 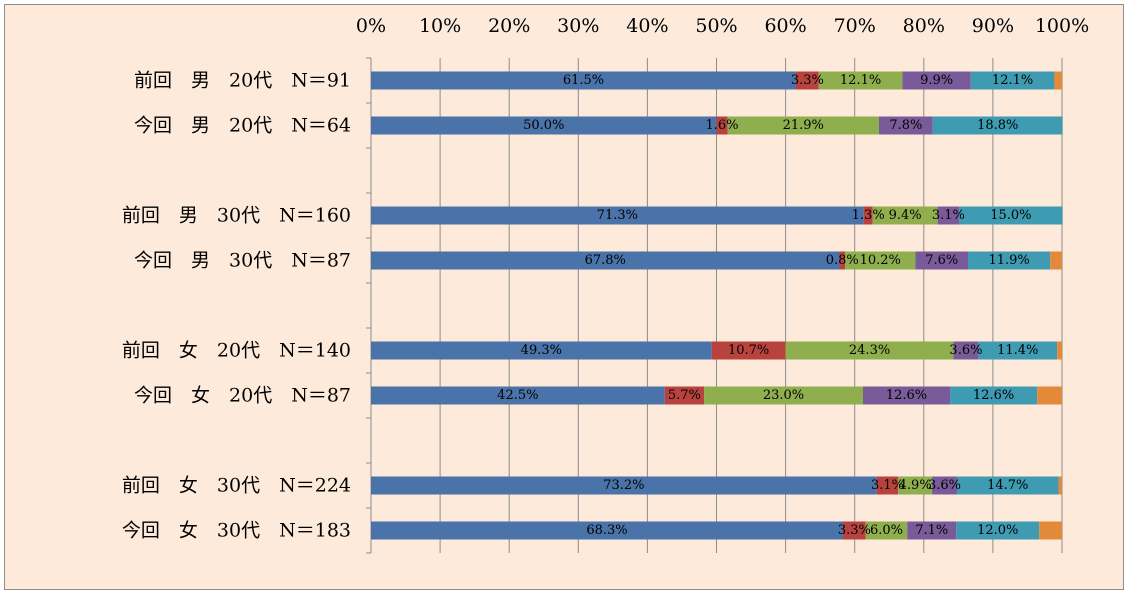 I want to click on x-tick-label: 40%, so click(x=647, y=26).